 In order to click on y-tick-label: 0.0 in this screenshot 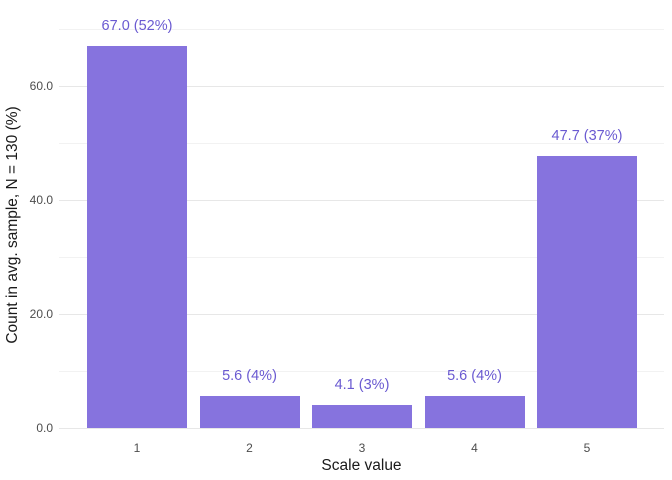, I will do `click(44, 428)`.